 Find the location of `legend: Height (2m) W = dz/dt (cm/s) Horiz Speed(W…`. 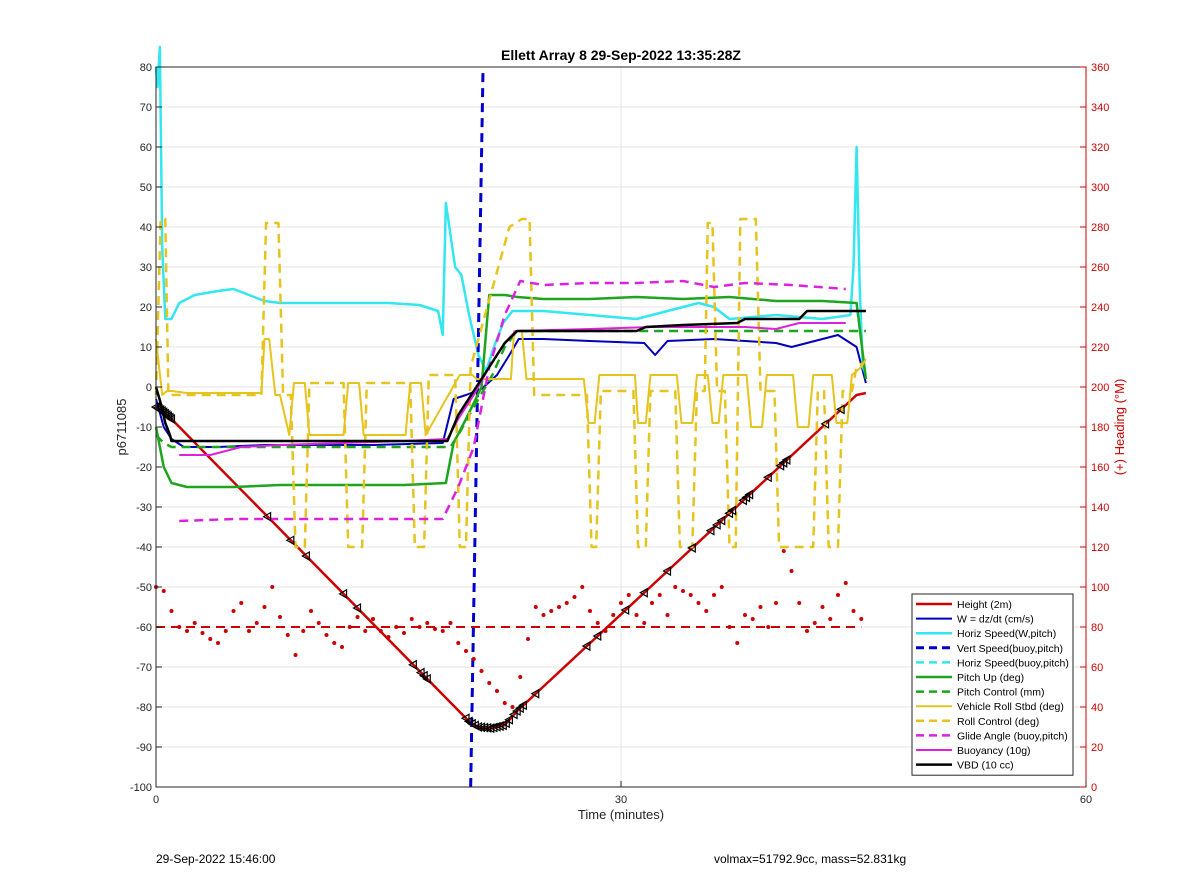

legend: Height (2m) W = dz/dt (cm/s) Horiz Speed(W… is located at coordinates (992, 684).